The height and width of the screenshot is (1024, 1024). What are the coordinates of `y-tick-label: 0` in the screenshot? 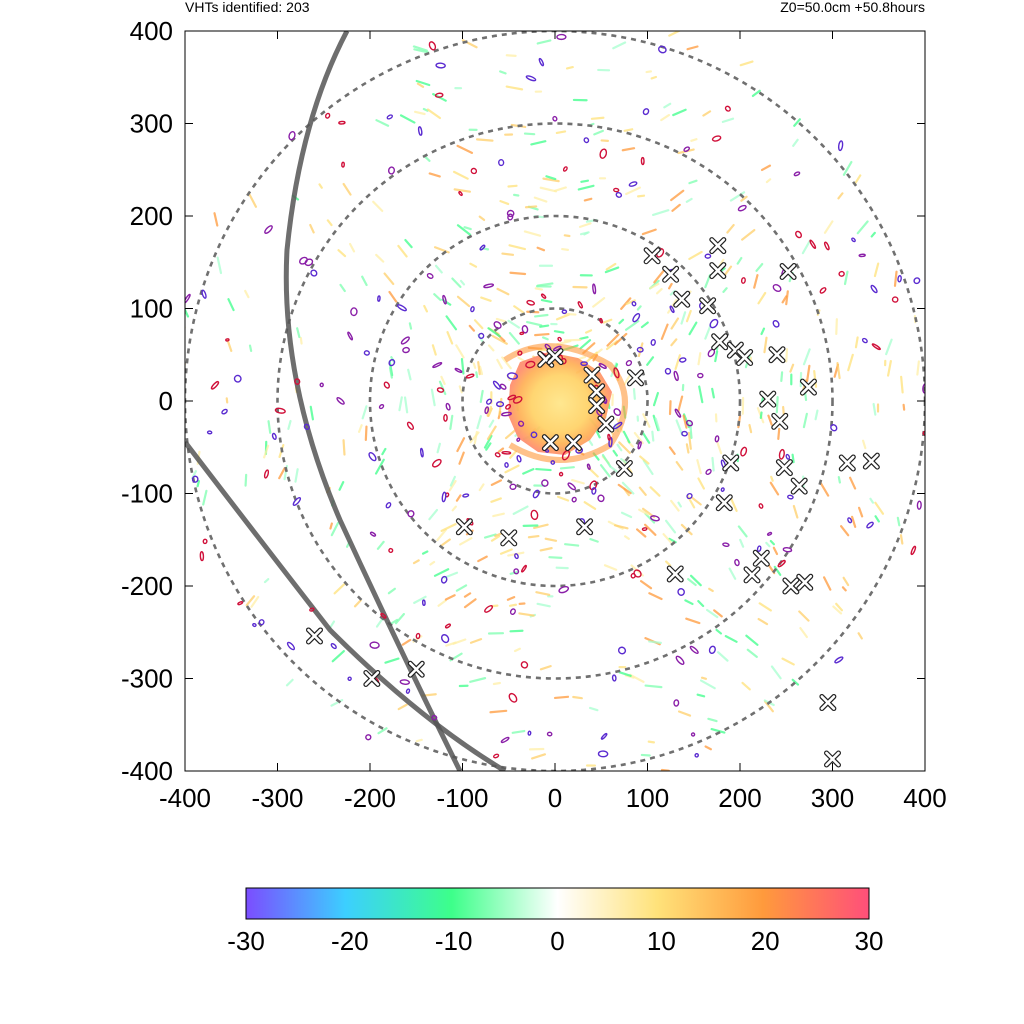 It's located at (166, 401).